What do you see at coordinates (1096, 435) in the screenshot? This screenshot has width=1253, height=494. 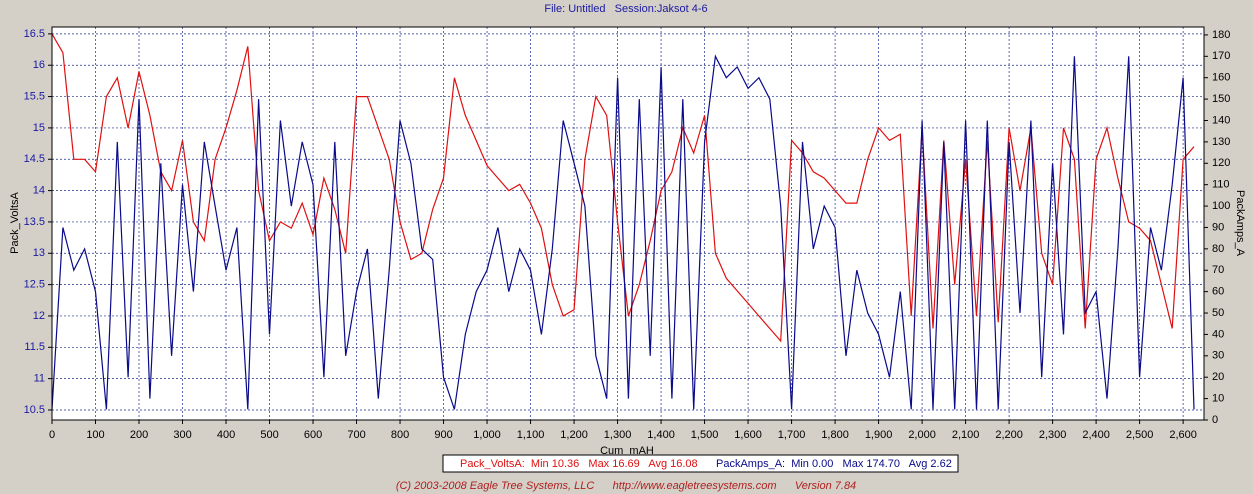 I see `x-tick-label: 2,400` at bounding box center [1096, 435].